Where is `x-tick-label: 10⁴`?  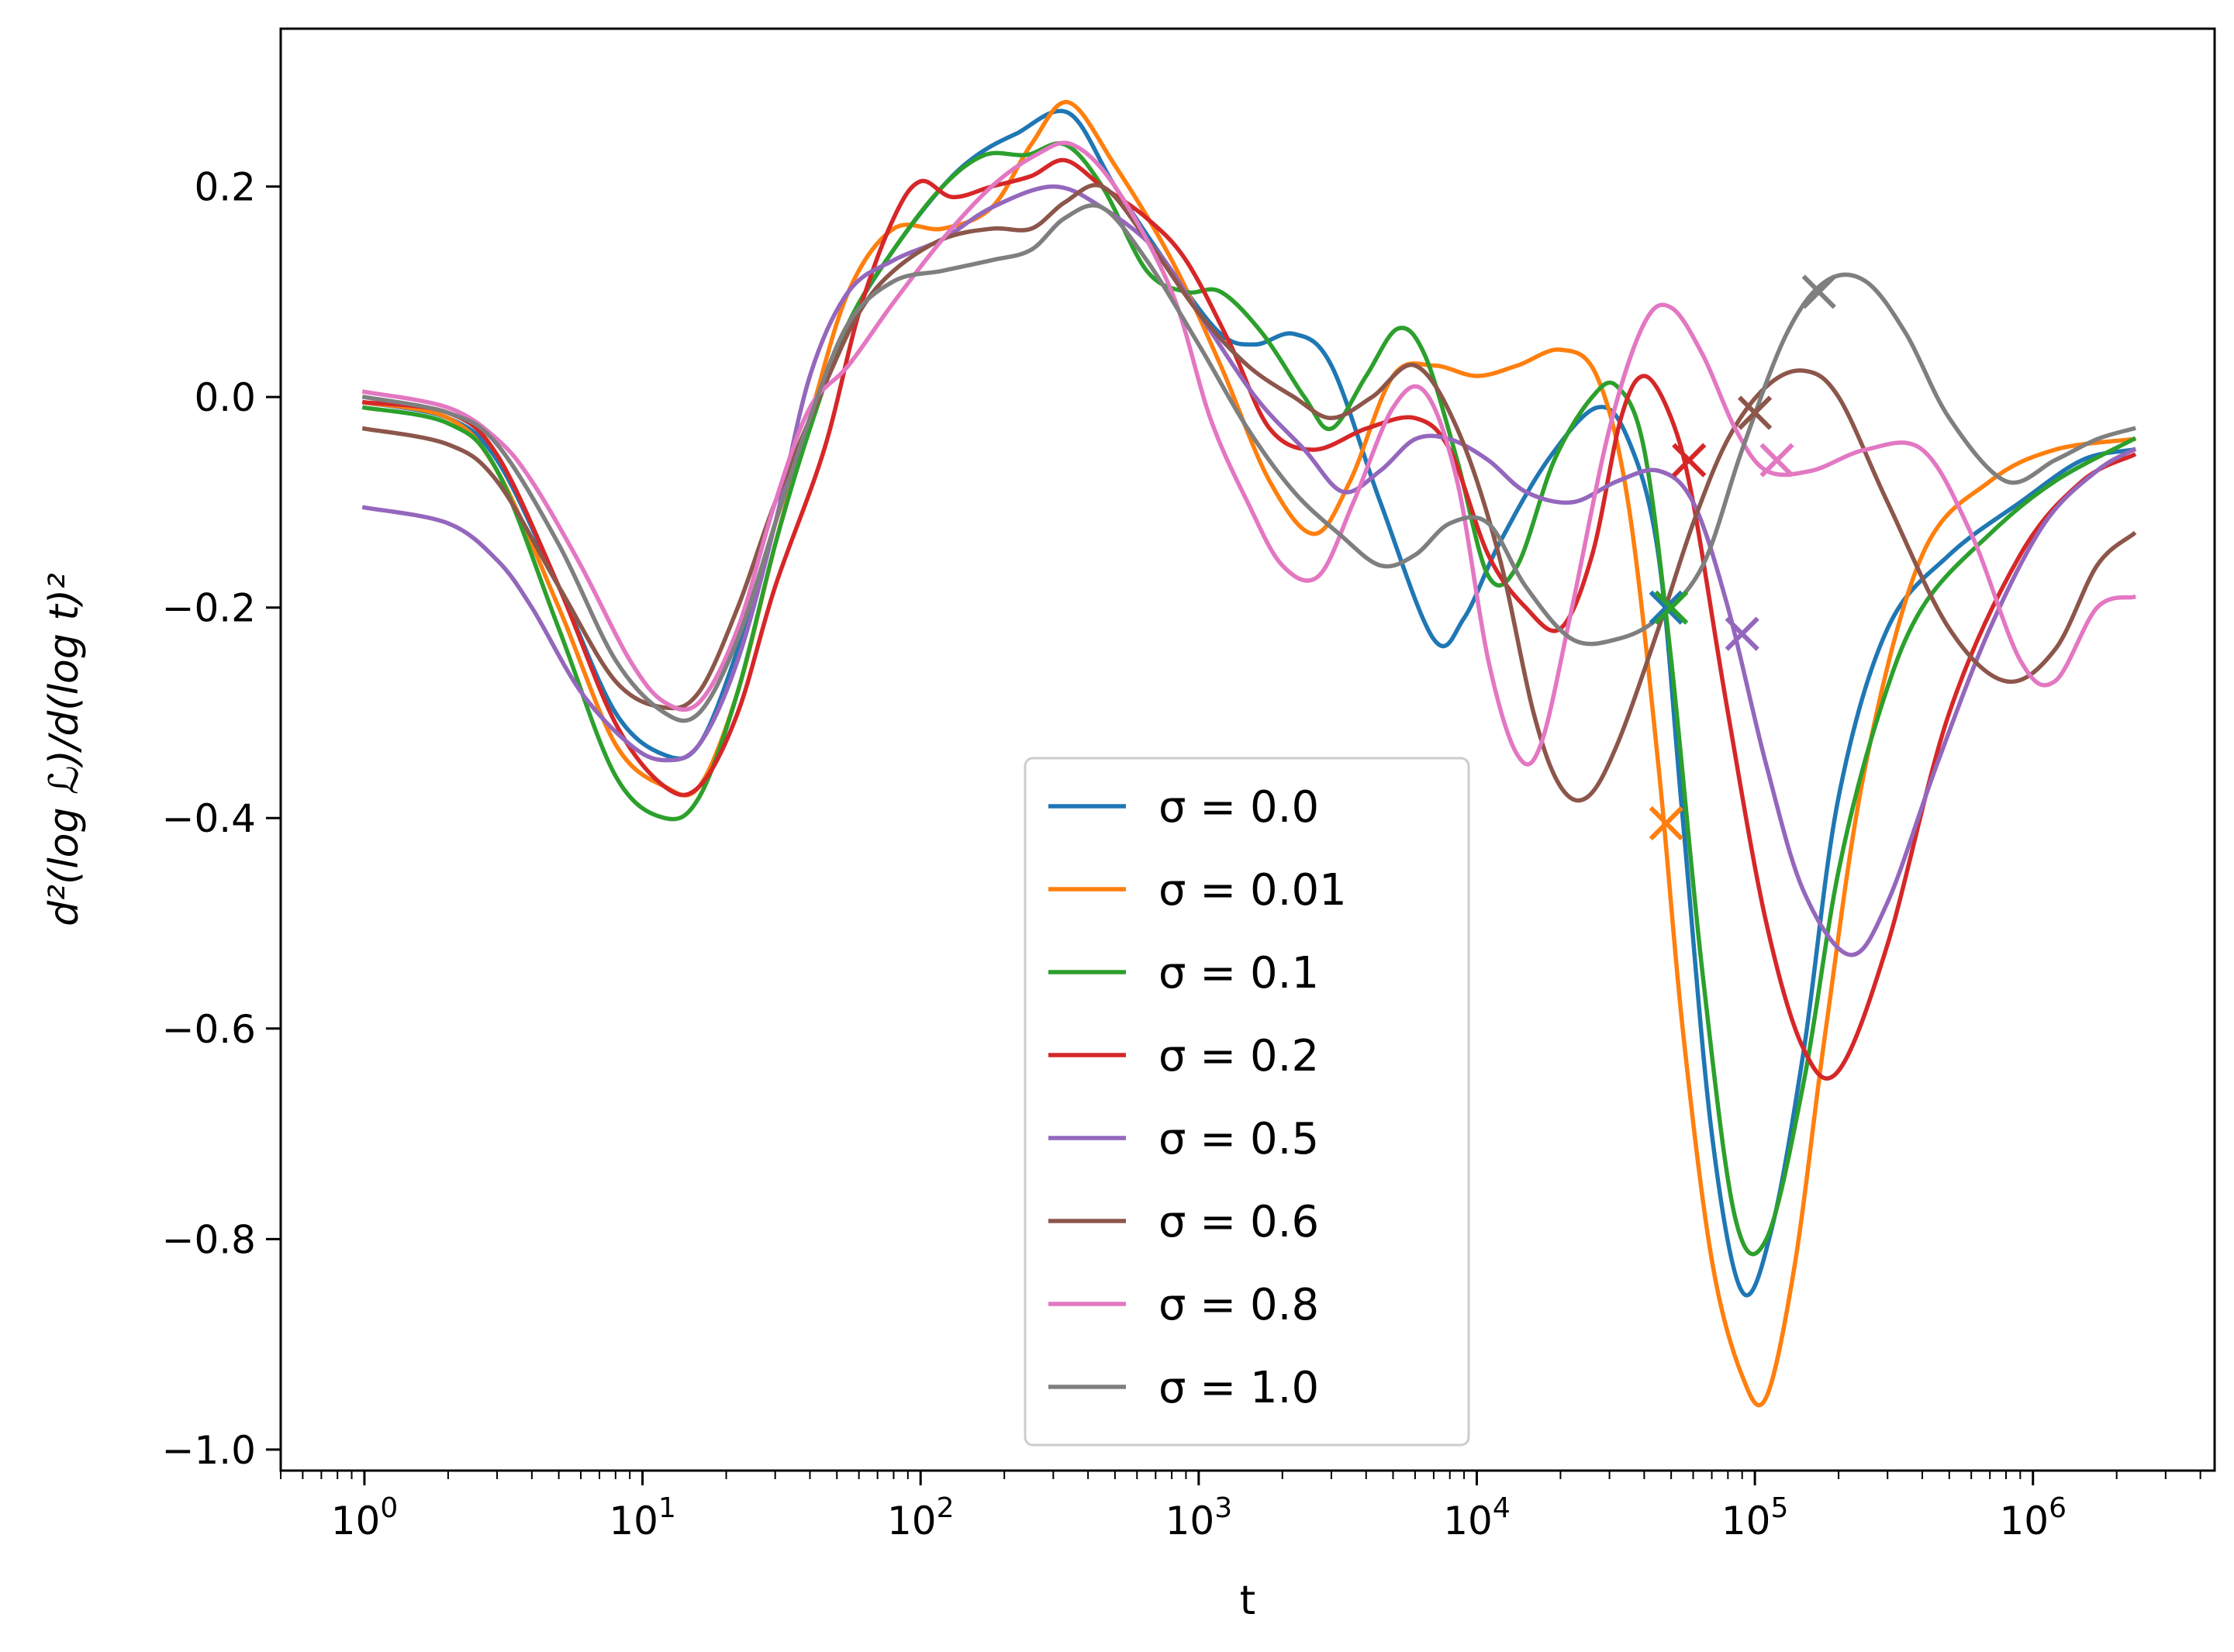 x-tick-label: 10⁴ is located at coordinates (1477, 1517).